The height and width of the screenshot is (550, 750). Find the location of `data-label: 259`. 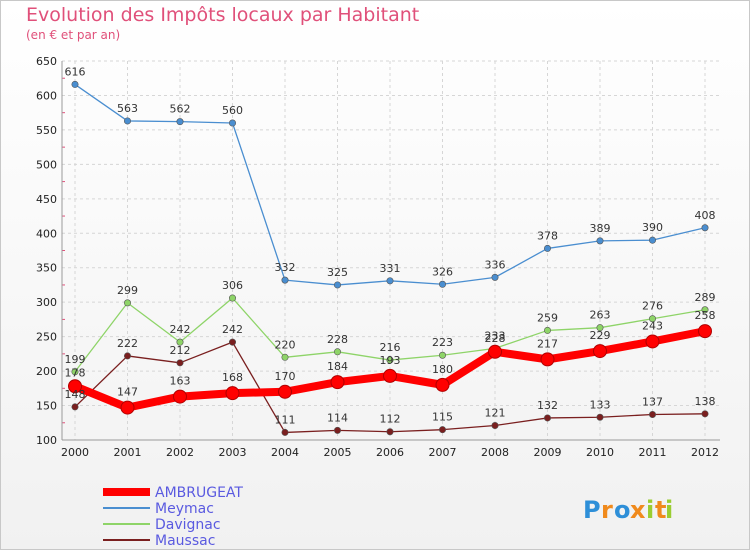

data-label: 259 is located at coordinates (547, 317).